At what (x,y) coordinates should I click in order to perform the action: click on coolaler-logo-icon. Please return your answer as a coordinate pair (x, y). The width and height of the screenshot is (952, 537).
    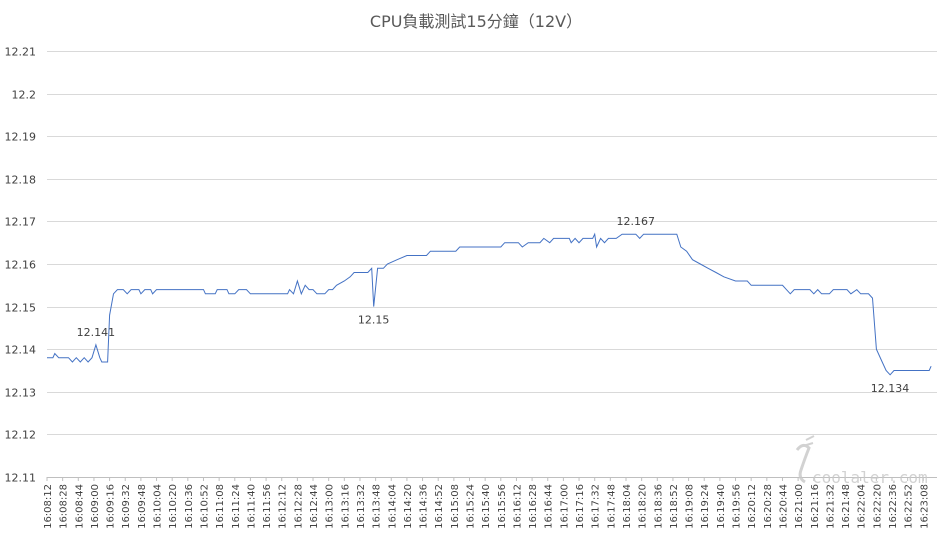
    Looking at the image, I should click on (805, 459).